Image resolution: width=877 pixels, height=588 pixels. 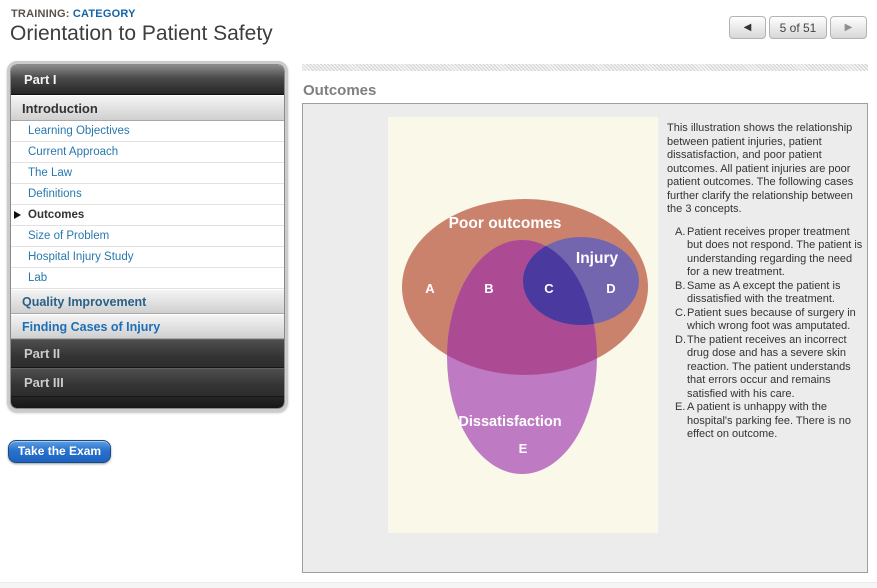 I want to click on venn-label-poor-outcomes: Poor outcomes, so click(x=505, y=223).